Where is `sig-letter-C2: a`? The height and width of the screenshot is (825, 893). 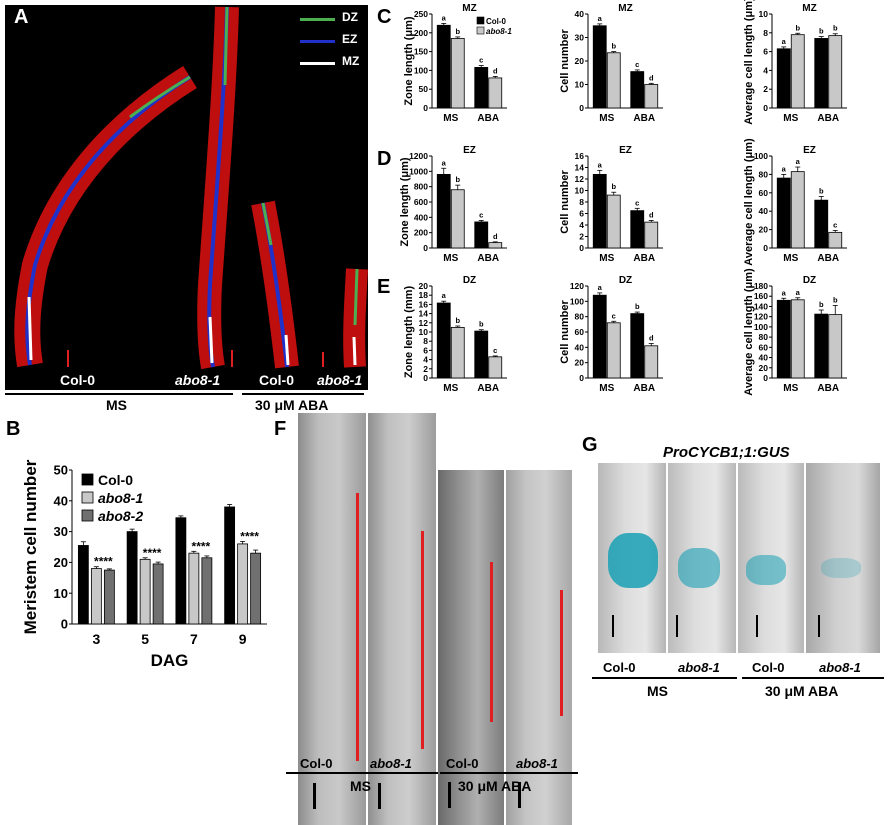
sig-letter-C2: a is located at coordinates (600, 18).